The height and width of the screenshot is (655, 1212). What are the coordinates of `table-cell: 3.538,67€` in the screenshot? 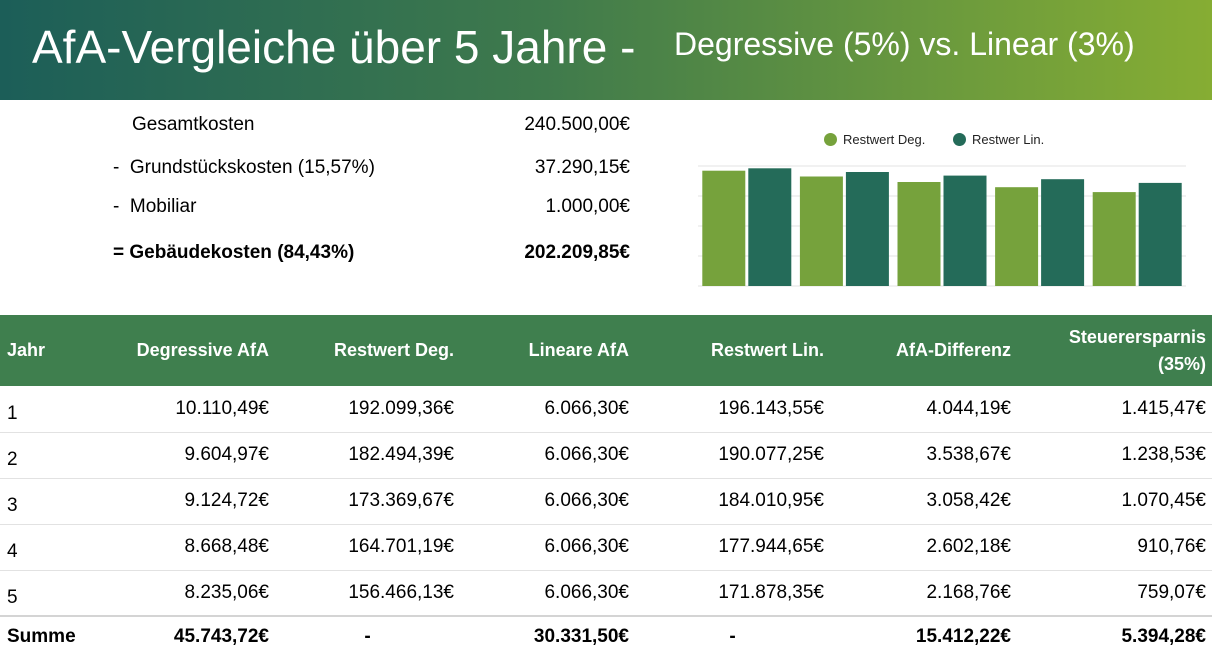 It's located at (923, 455).